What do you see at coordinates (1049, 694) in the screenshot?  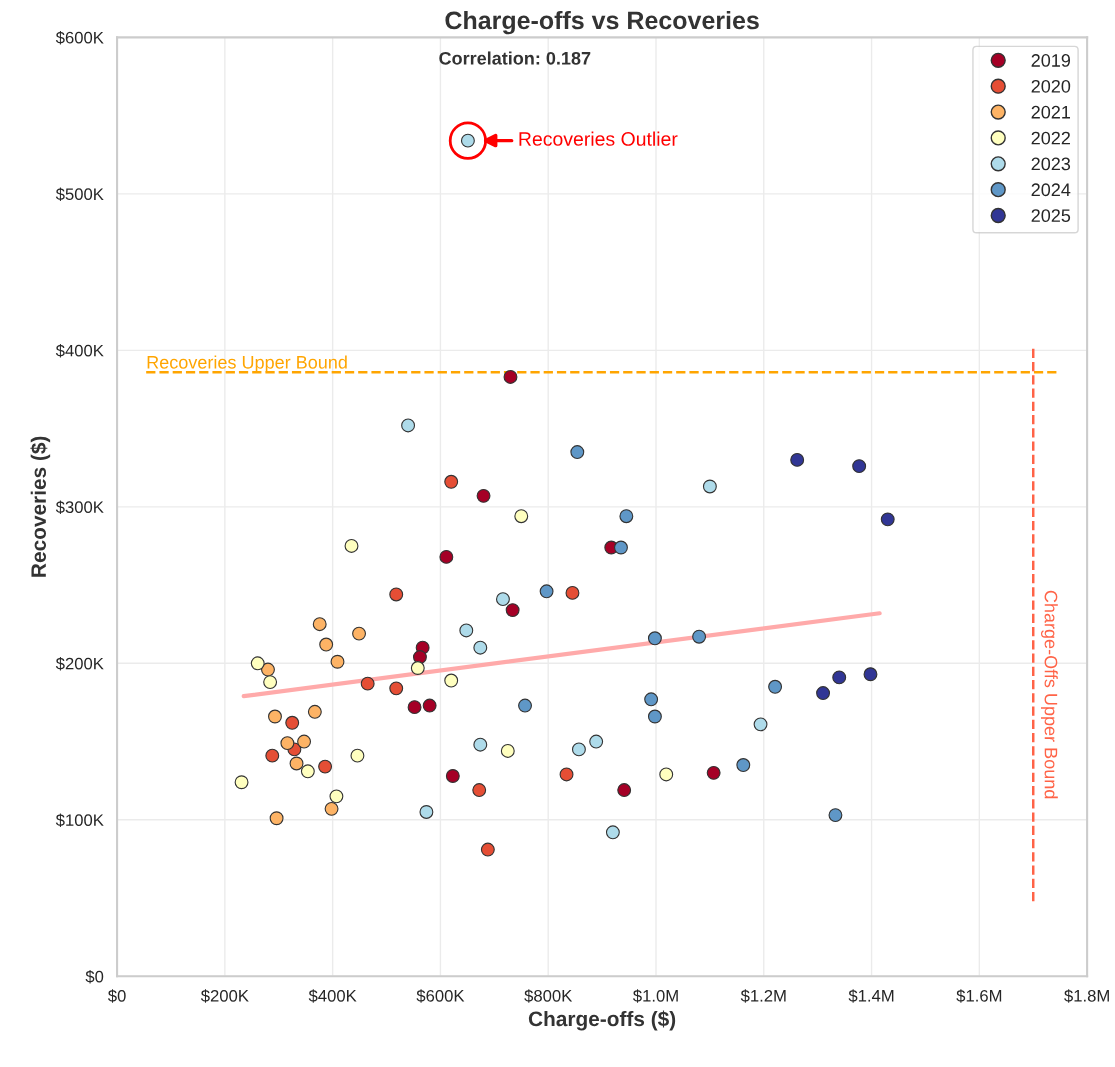 I see `ref-line-label: Charge-Offs Upper Bound` at bounding box center [1049, 694].